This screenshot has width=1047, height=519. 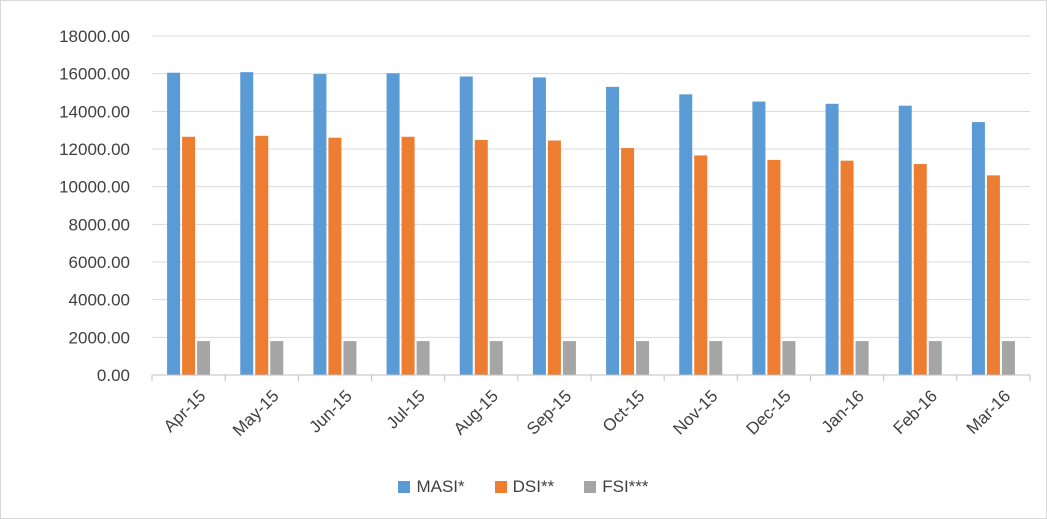 What do you see at coordinates (769, 412) in the screenshot?
I see `x-tick-label: Dec-15` at bounding box center [769, 412].